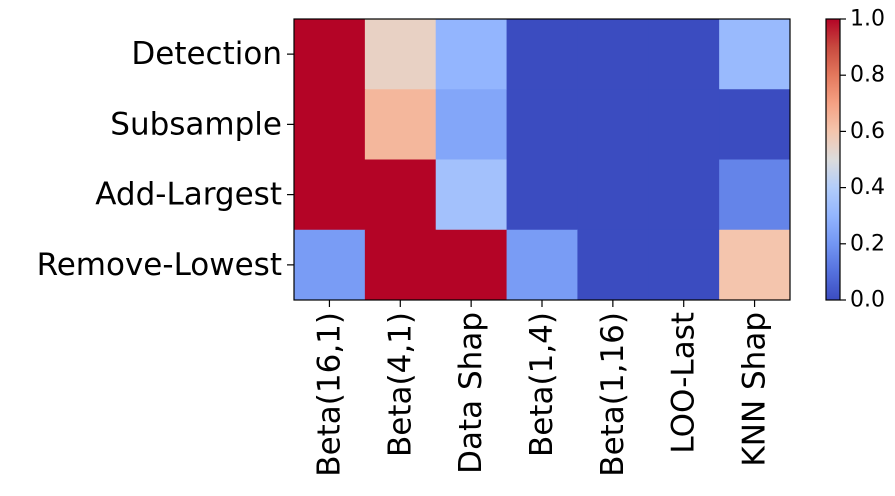  I want to click on heatmap-cell-subsample-loo-last, so click(684, 124).